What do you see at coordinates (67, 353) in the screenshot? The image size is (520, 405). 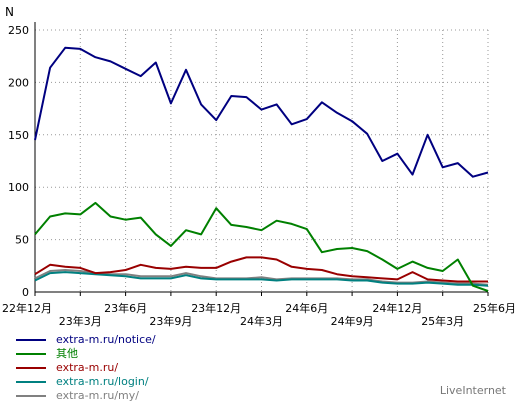 I see `legend-label: 其他` at bounding box center [67, 353].